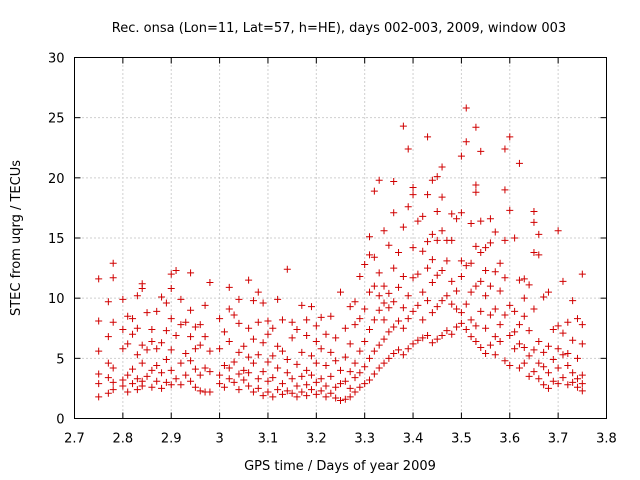 The width and height of the screenshot is (640, 480). I want to click on x-tick-label: 2.9, so click(171, 439).